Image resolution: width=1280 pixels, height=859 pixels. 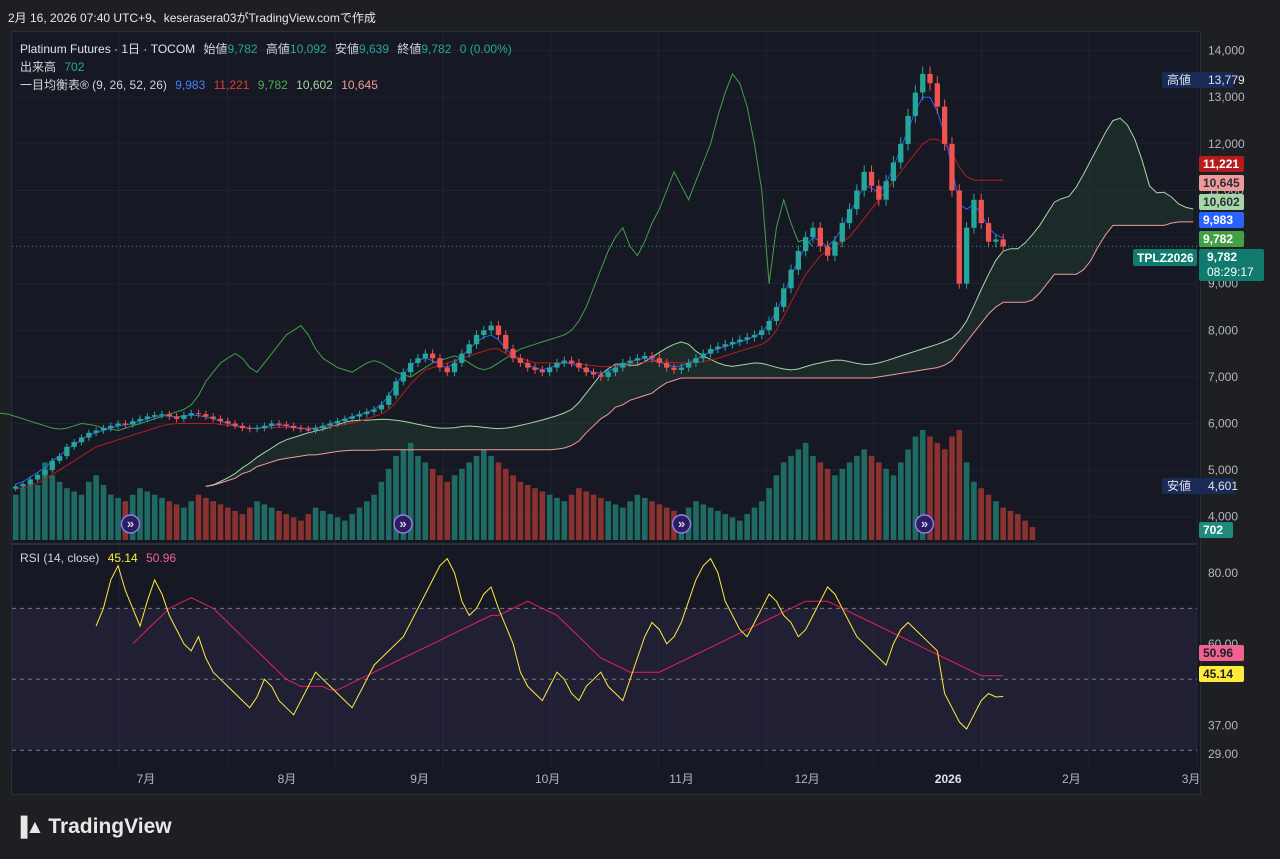 What do you see at coordinates (1226, 51) in the screenshot?
I see `price-tick-label: 14,000` at bounding box center [1226, 51].